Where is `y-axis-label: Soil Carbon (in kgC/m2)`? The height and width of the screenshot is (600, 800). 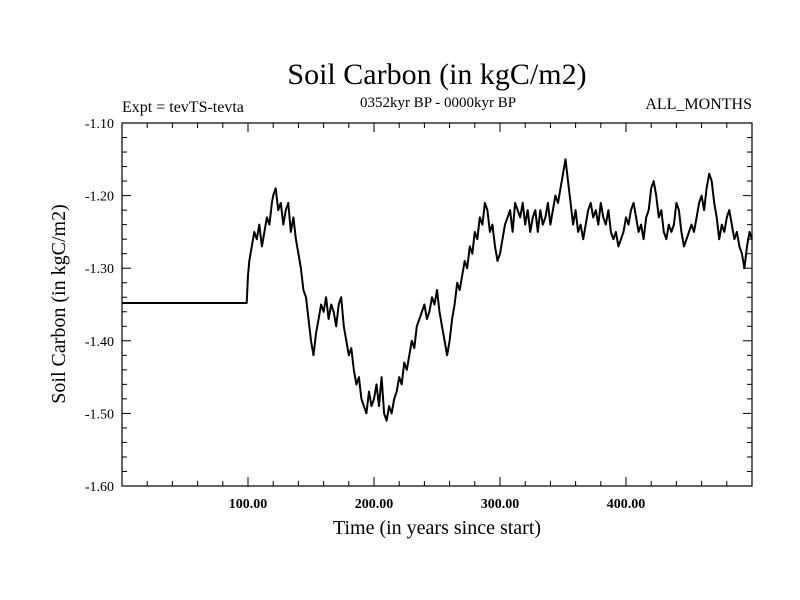
y-axis-label: Soil Carbon (in kgC/m2) is located at coordinates (59, 303).